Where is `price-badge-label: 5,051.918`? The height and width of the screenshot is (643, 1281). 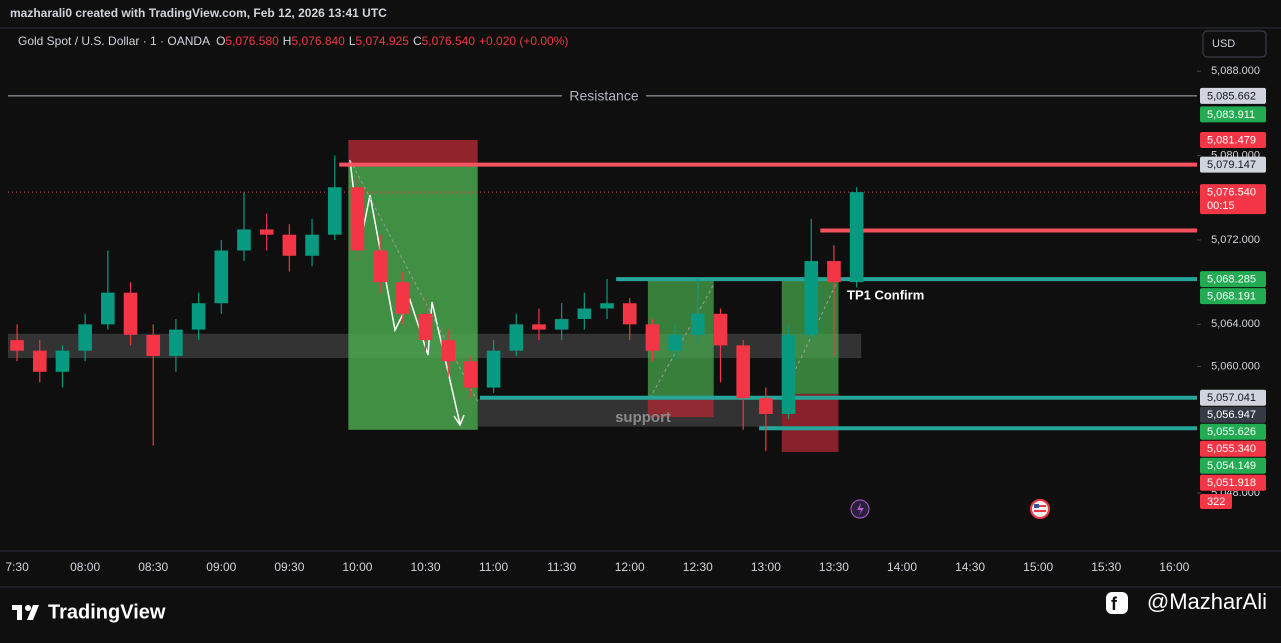 price-badge-label: 5,051.918 is located at coordinates (1231, 483).